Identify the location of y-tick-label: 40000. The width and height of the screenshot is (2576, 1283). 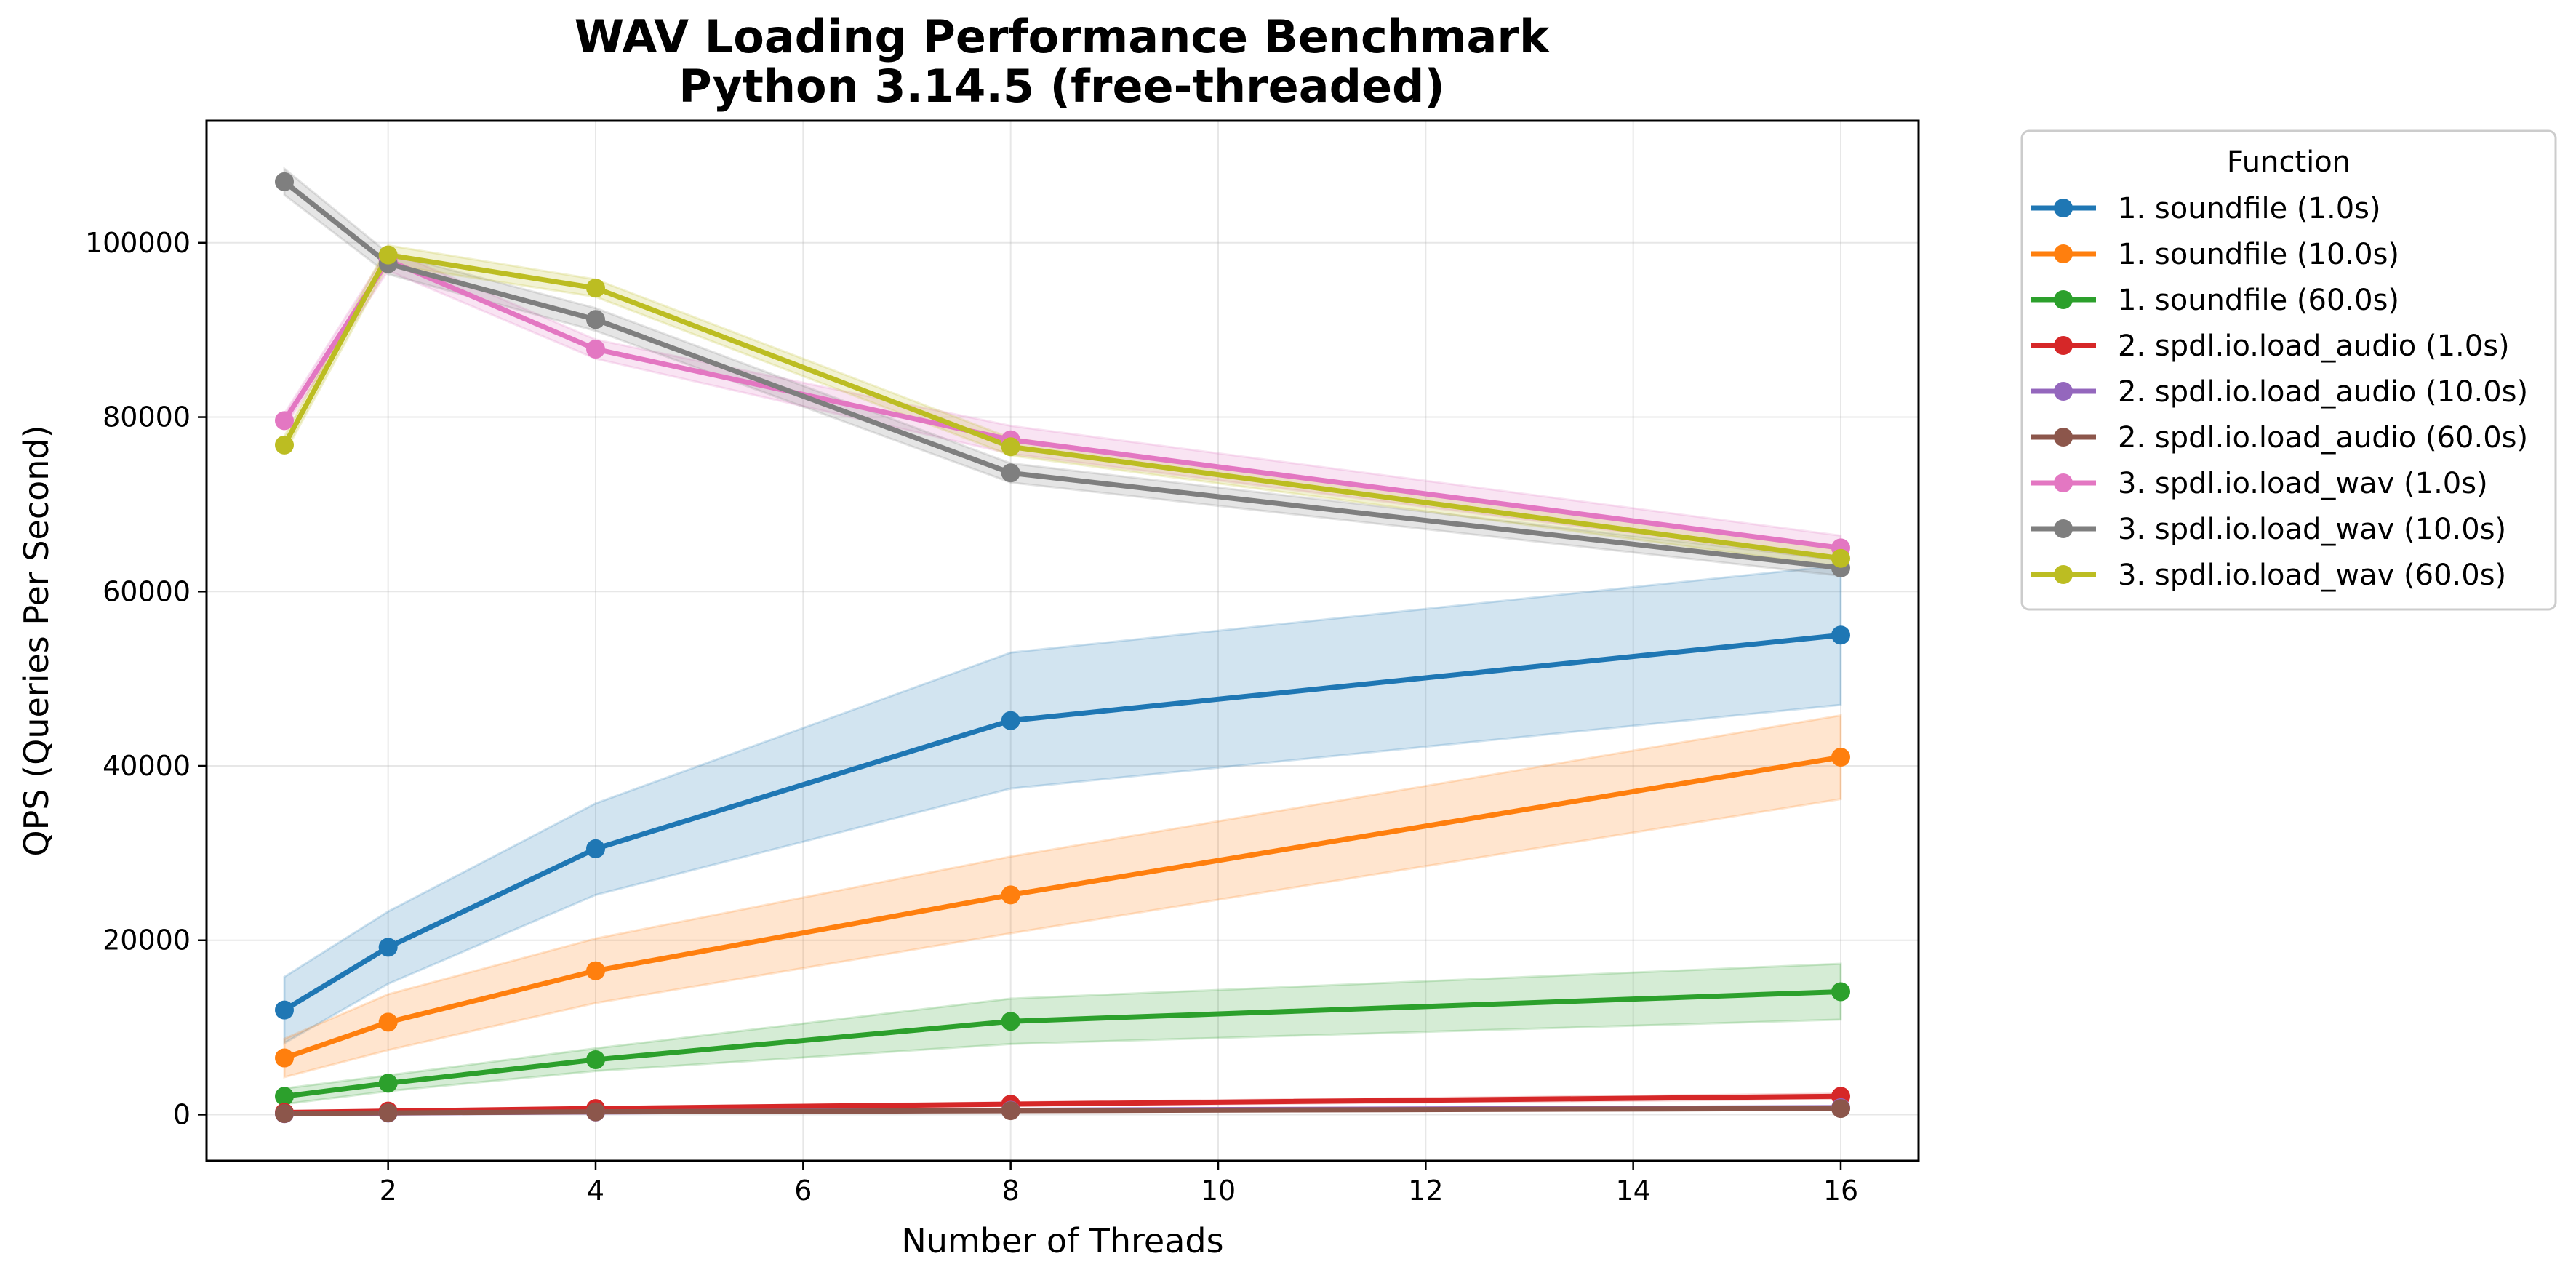
(147, 766).